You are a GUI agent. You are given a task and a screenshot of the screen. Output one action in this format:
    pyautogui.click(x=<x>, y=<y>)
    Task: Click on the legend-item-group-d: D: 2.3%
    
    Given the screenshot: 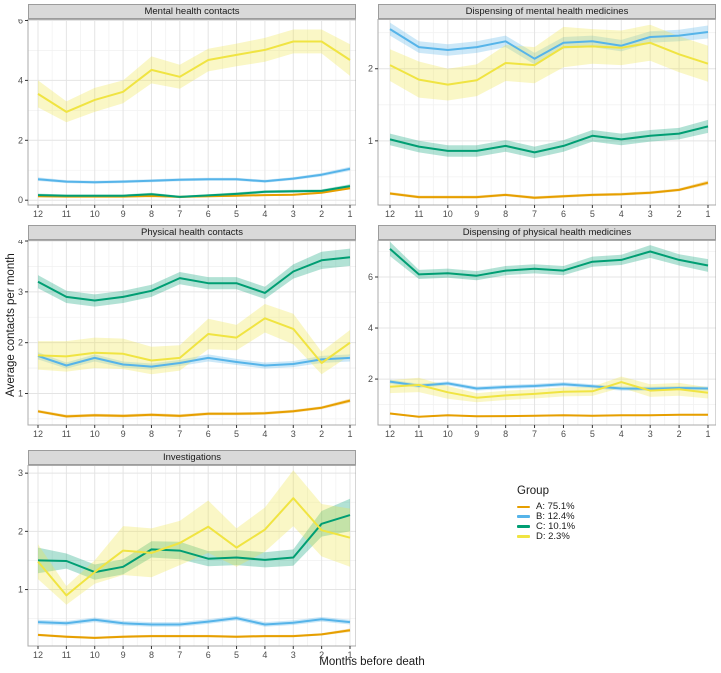 What is the action you would take?
    pyautogui.click(x=546, y=536)
    